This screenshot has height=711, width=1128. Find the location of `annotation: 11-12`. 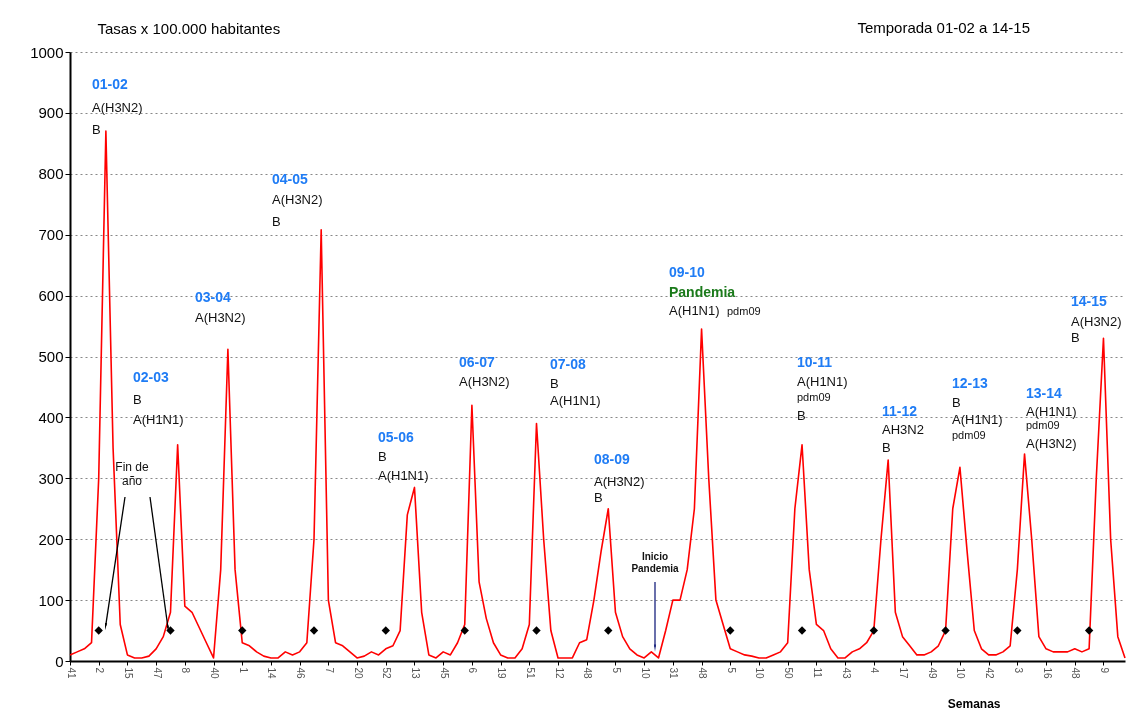

annotation: 11-12 is located at coordinates (900, 411).